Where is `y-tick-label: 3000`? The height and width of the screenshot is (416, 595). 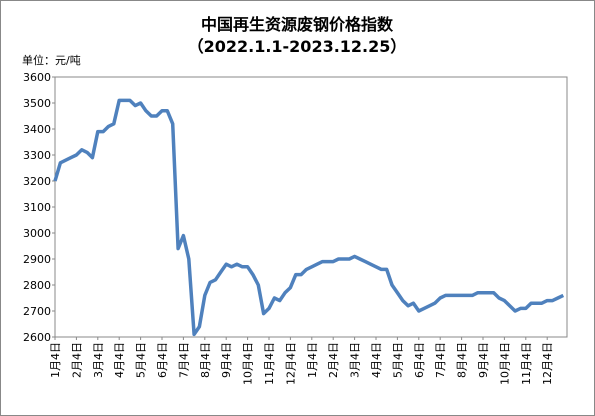
y-tick-label: 3000 is located at coordinates (37, 233).